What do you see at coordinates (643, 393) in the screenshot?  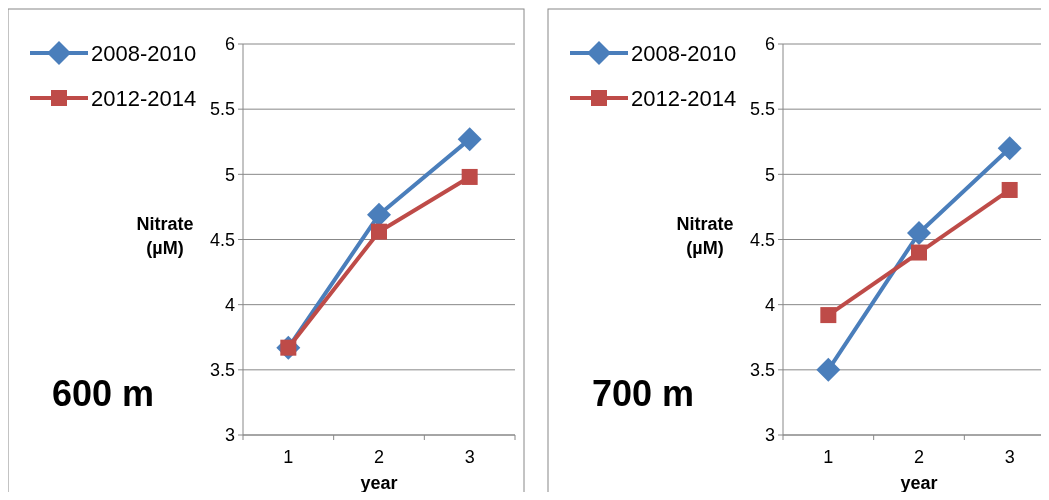 I see `text: 700 m` at bounding box center [643, 393].